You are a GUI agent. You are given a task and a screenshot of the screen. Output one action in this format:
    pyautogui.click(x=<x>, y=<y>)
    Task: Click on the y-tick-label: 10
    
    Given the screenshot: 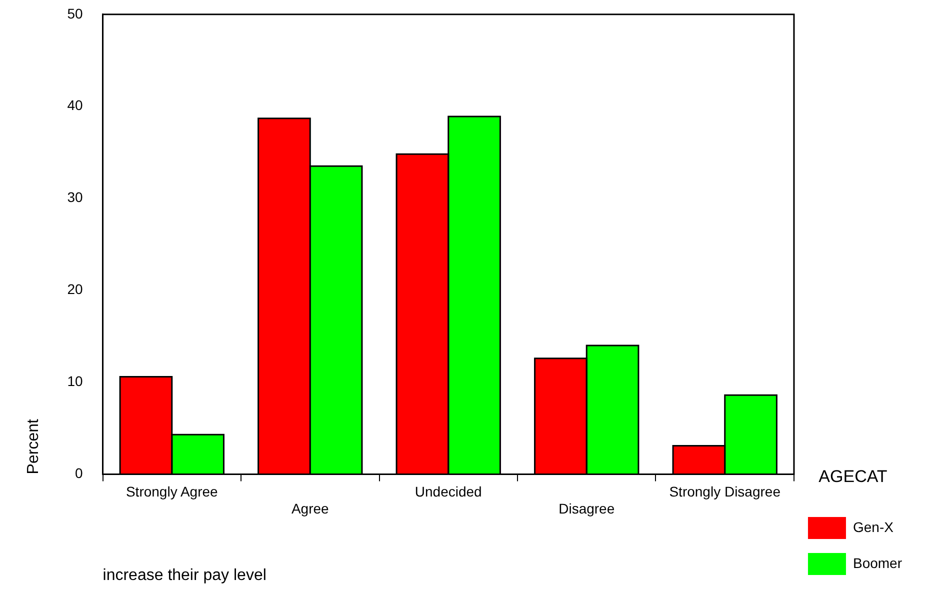 What is the action you would take?
    pyautogui.click(x=75, y=381)
    